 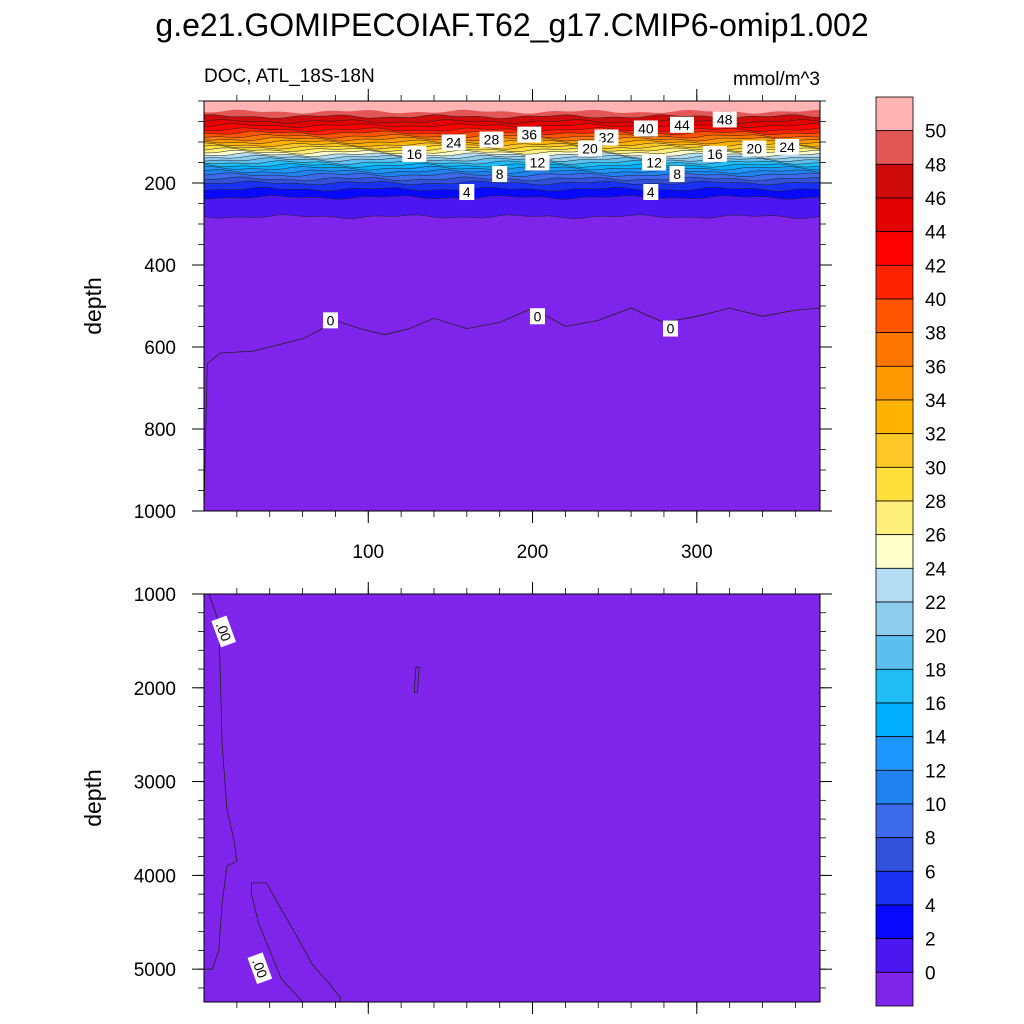 I want to click on contour-label: 20, so click(x=590, y=148).